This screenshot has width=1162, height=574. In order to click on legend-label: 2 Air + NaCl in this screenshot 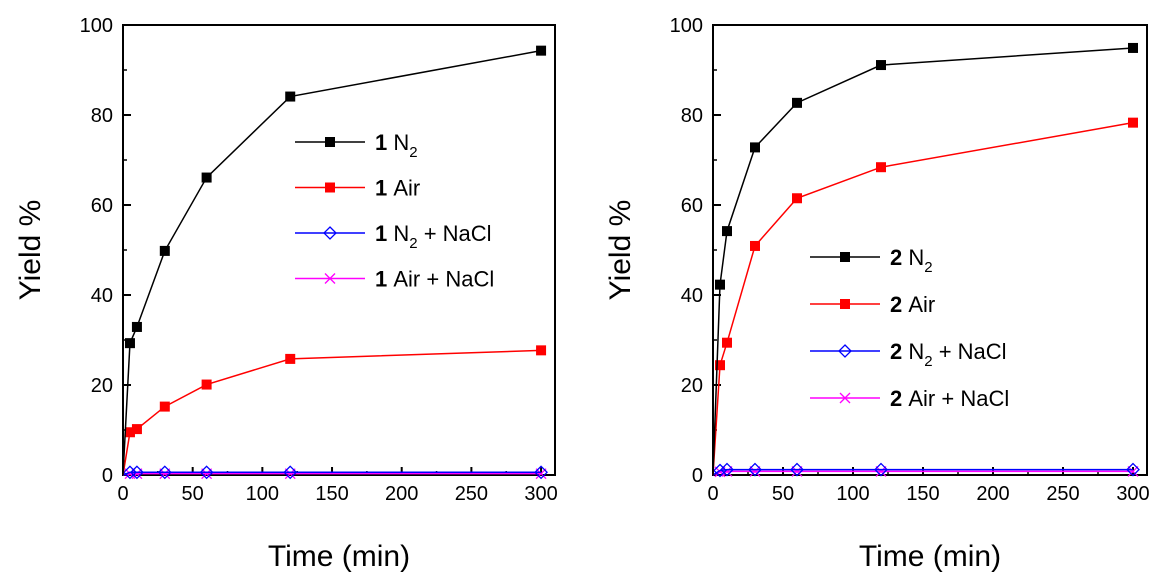, I will do `click(949, 398)`.